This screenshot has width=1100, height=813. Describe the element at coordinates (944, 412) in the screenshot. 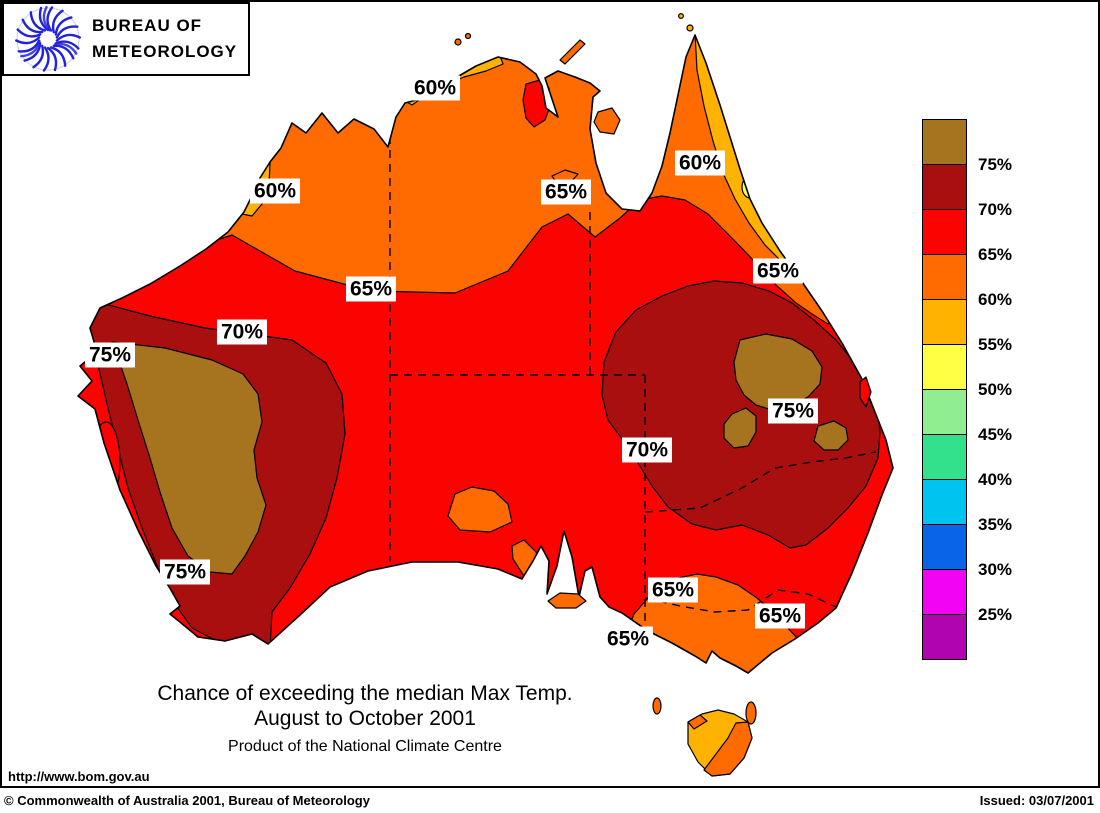

I see `legend-swatch-ltgreen` at that location.